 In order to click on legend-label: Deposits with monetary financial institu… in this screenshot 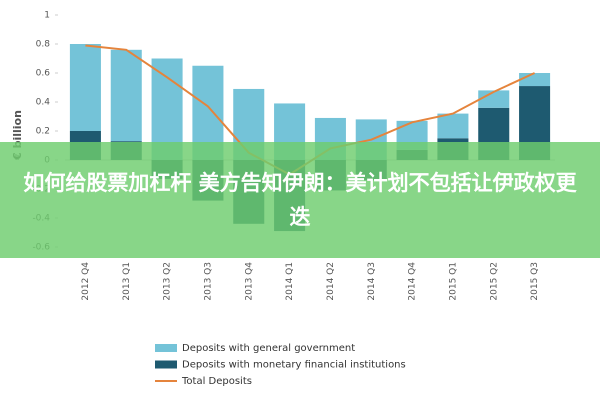, I will do `click(294, 365)`.